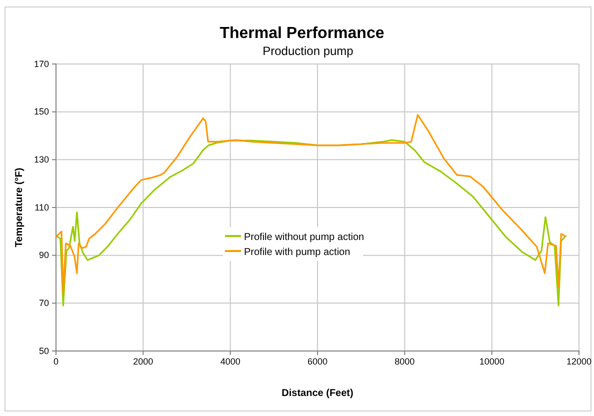 The width and height of the screenshot is (594, 416). I want to click on x-axis-title: Distance (Feet), so click(318, 393).